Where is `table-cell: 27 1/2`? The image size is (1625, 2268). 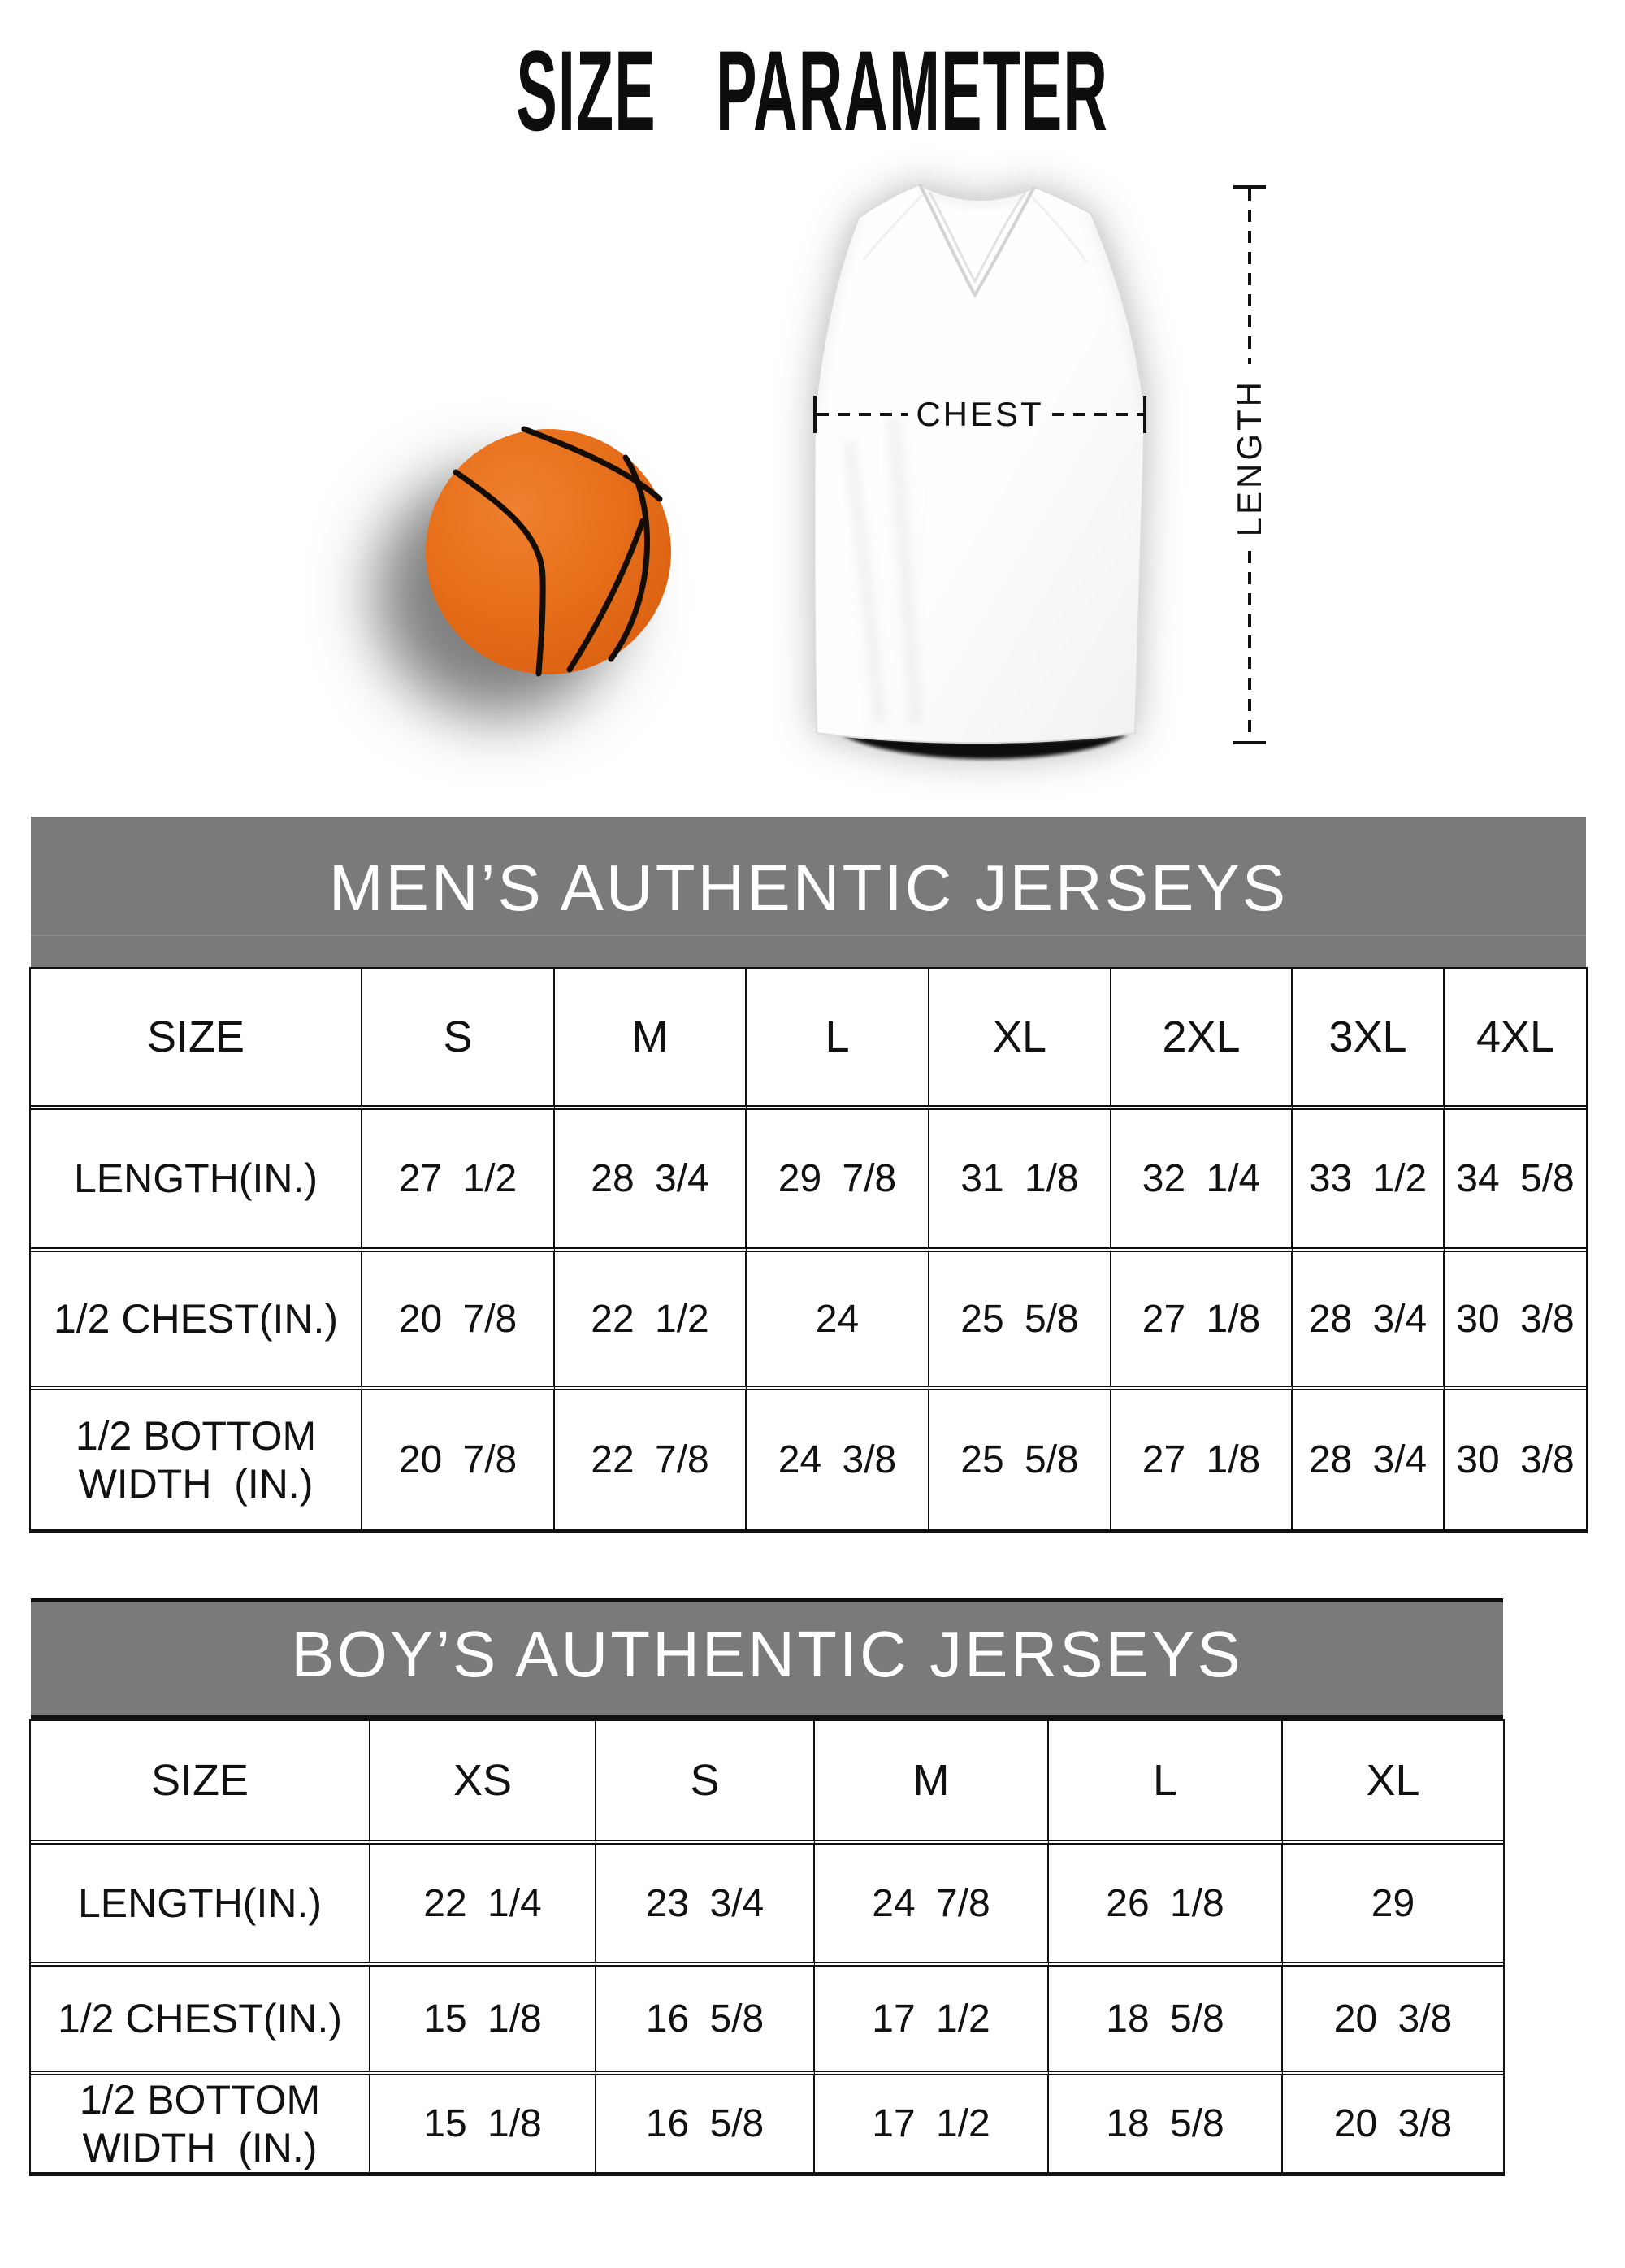 table-cell: 27 1/2 is located at coordinates (459, 1176).